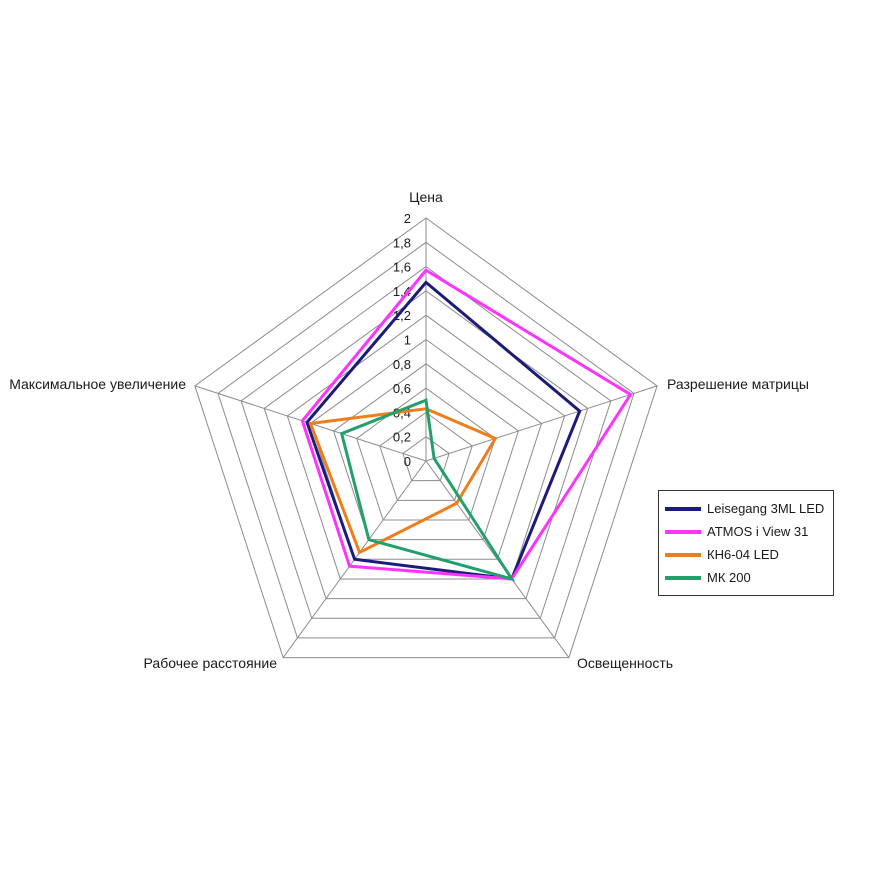 The height and width of the screenshot is (870, 870). I want to click on tick-label: 0,6, so click(402, 388).